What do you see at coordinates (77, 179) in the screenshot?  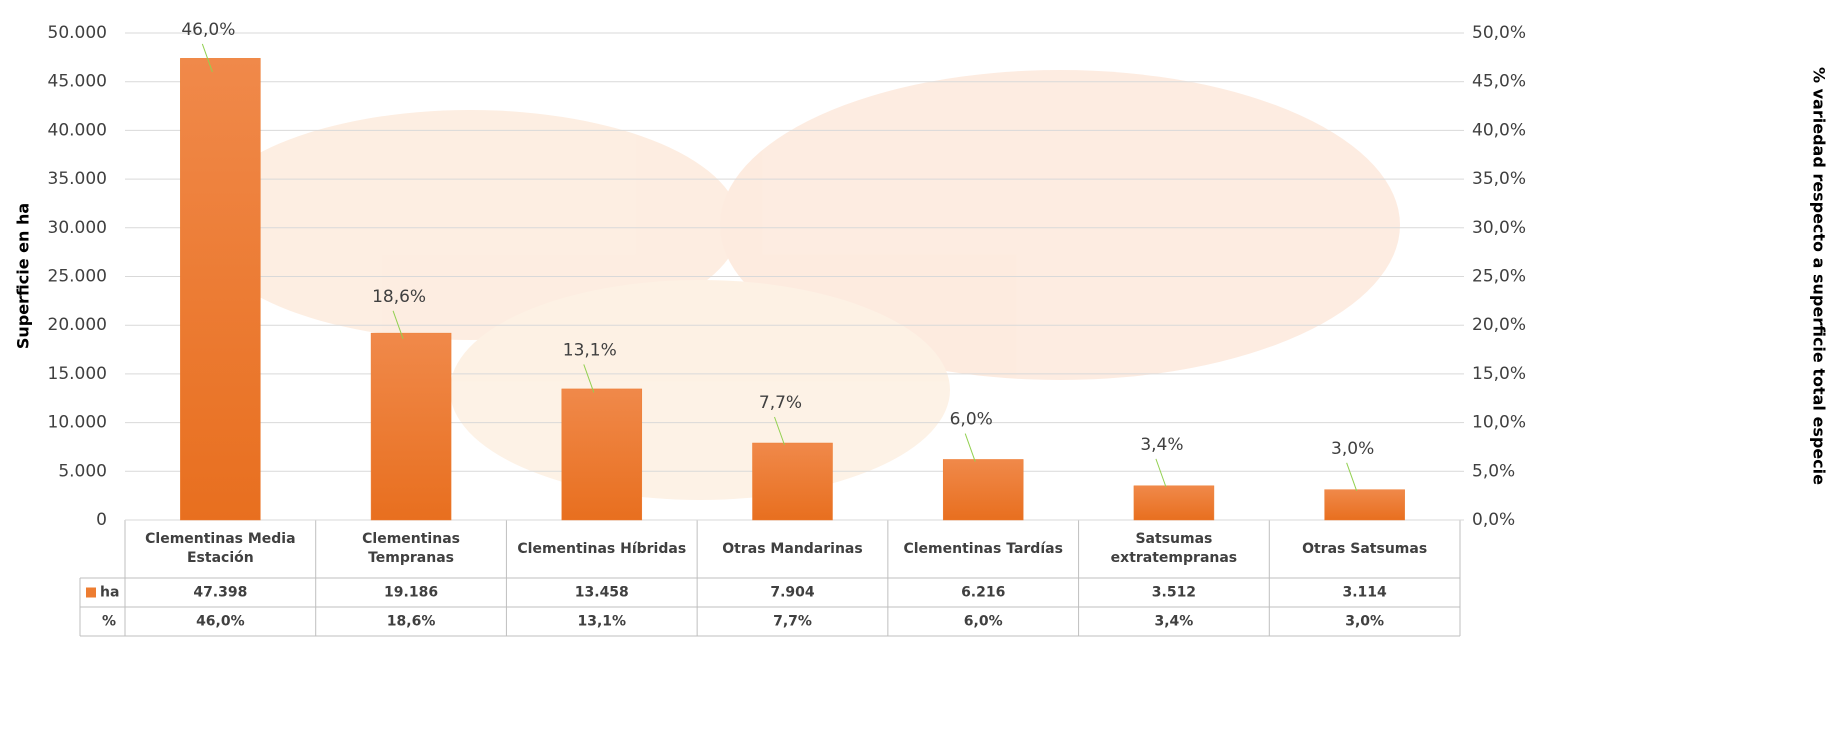 I see `y-tick-label: 35.000` at bounding box center [77, 179].